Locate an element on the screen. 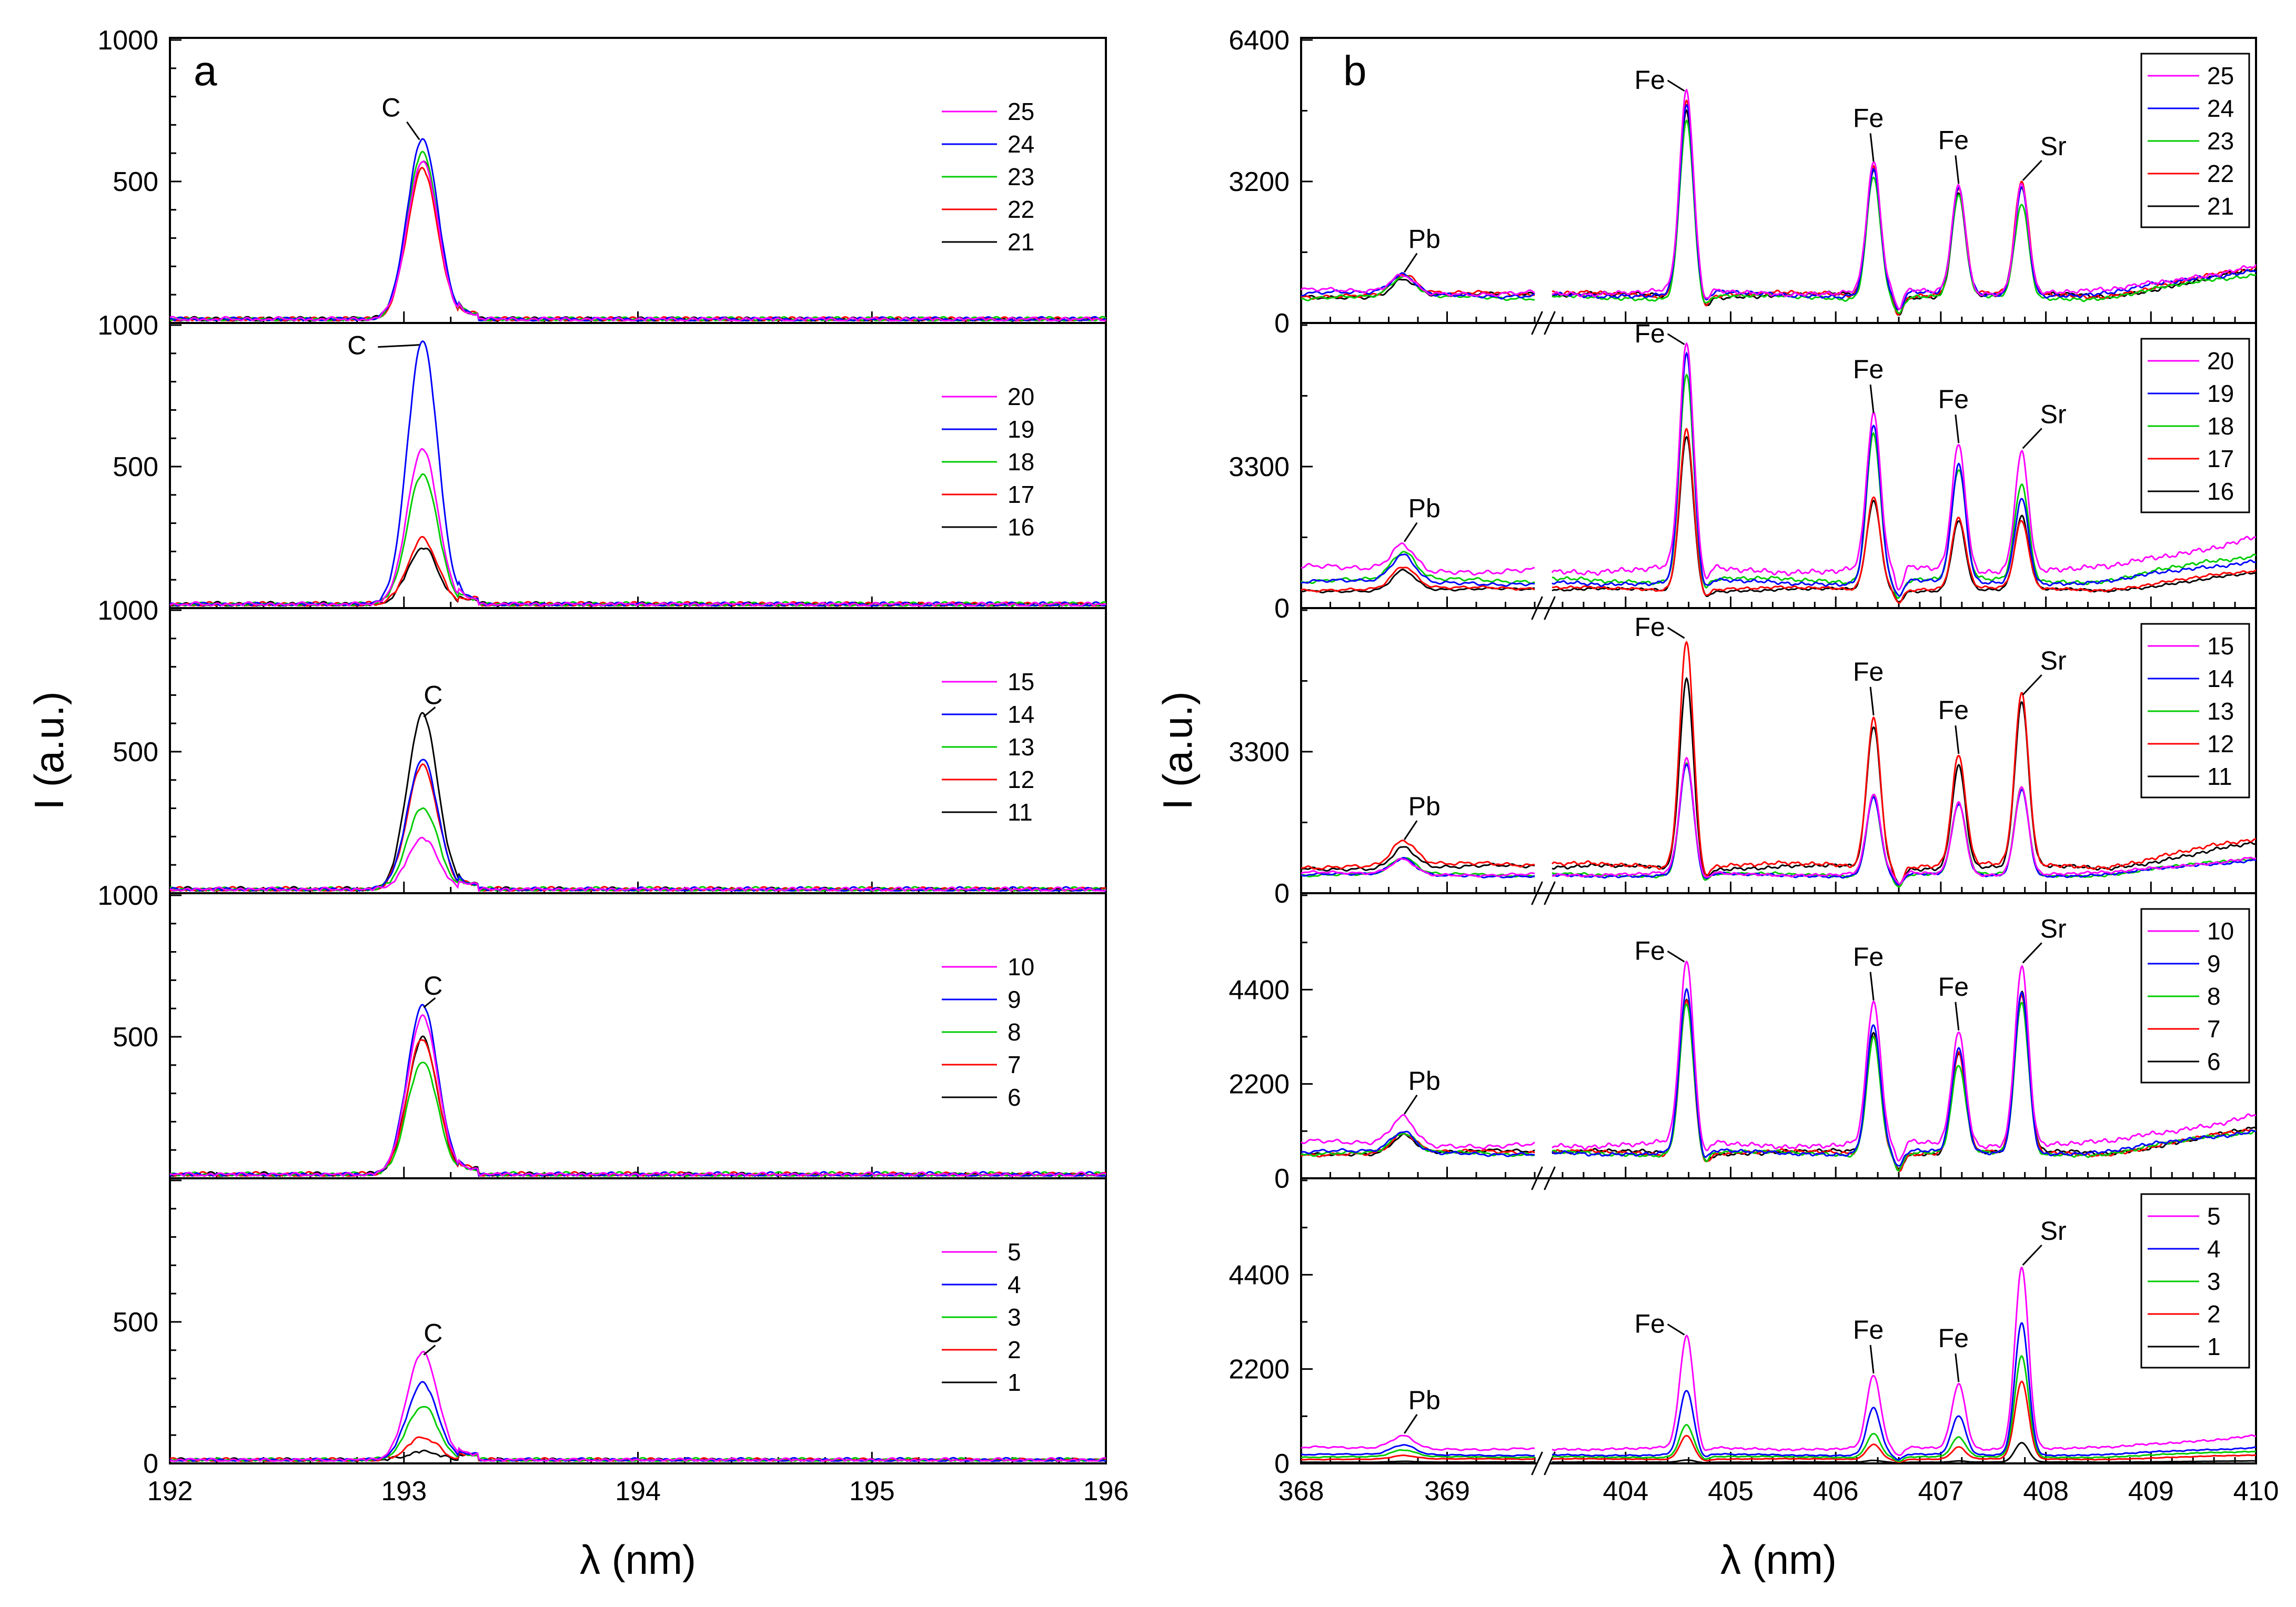  subplot-b3: 0 3300 Pb Fe Fe Fe Sr 15 14 13 12 11 is located at coordinates (1742, 758).